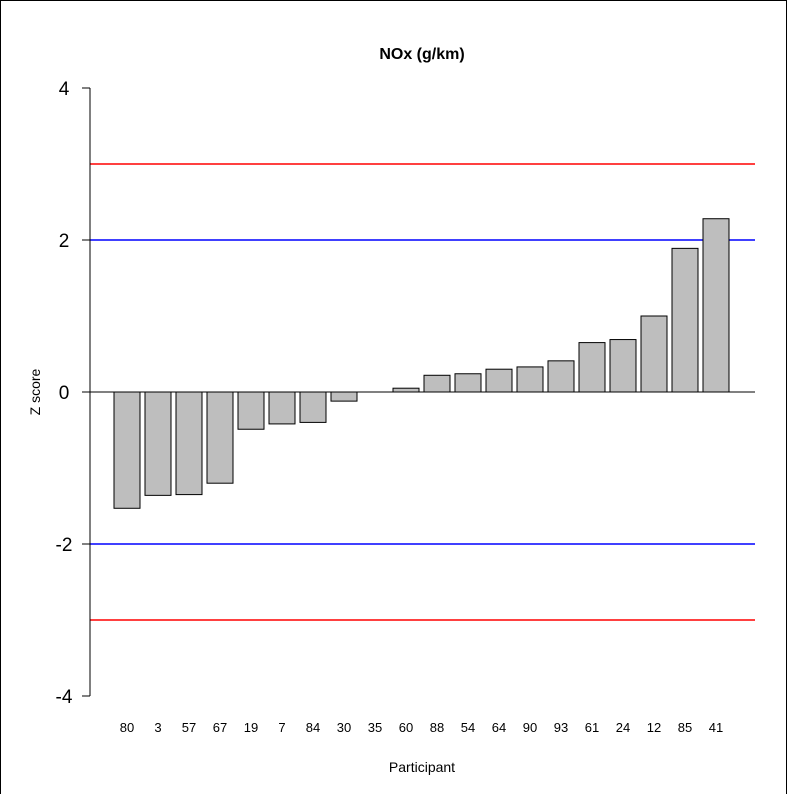 The image size is (787, 794). Describe the element at coordinates (35, 391) in the screenshot. I see `y-axis-label: Z score` at that location.